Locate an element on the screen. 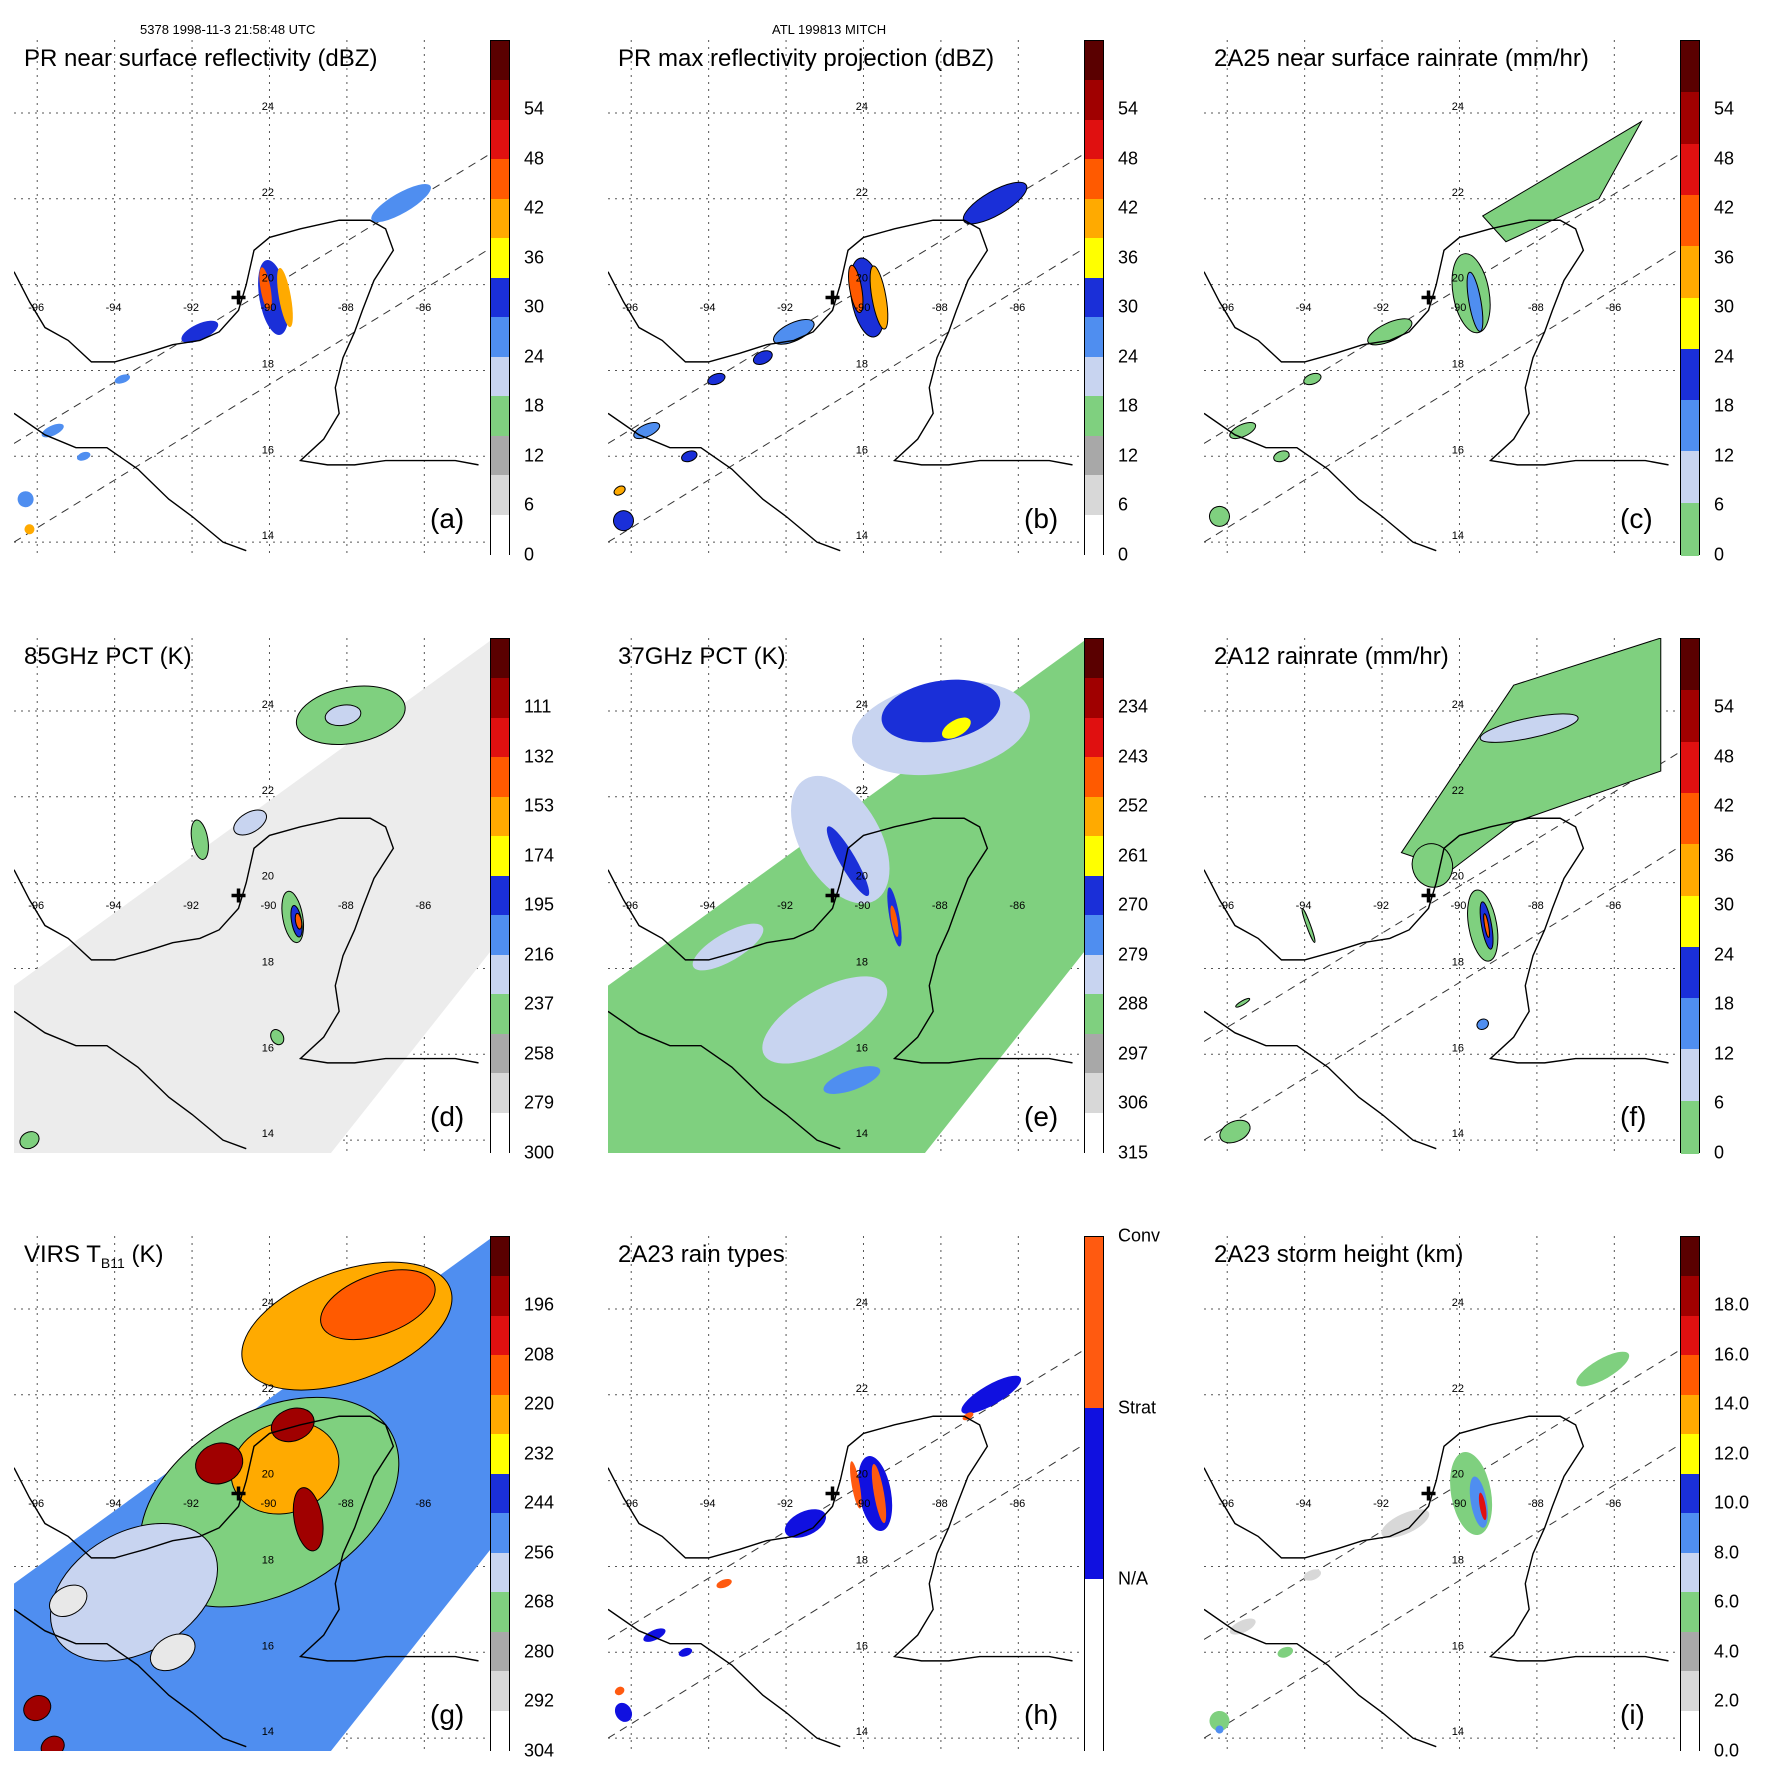 Image resolution: width=1771 pixels, height=1771 pixels. panel-title: 2A23 storm height (km) is located at coordinates (1339, 1254).